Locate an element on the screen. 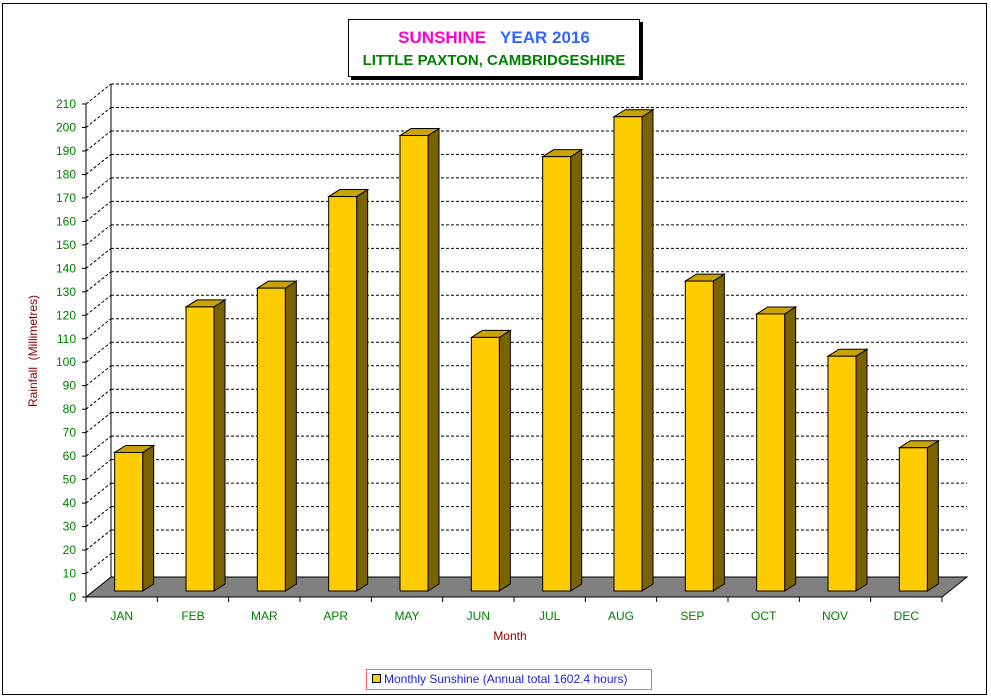  x-tick-label: AUG is located at coordinates (621, 616).